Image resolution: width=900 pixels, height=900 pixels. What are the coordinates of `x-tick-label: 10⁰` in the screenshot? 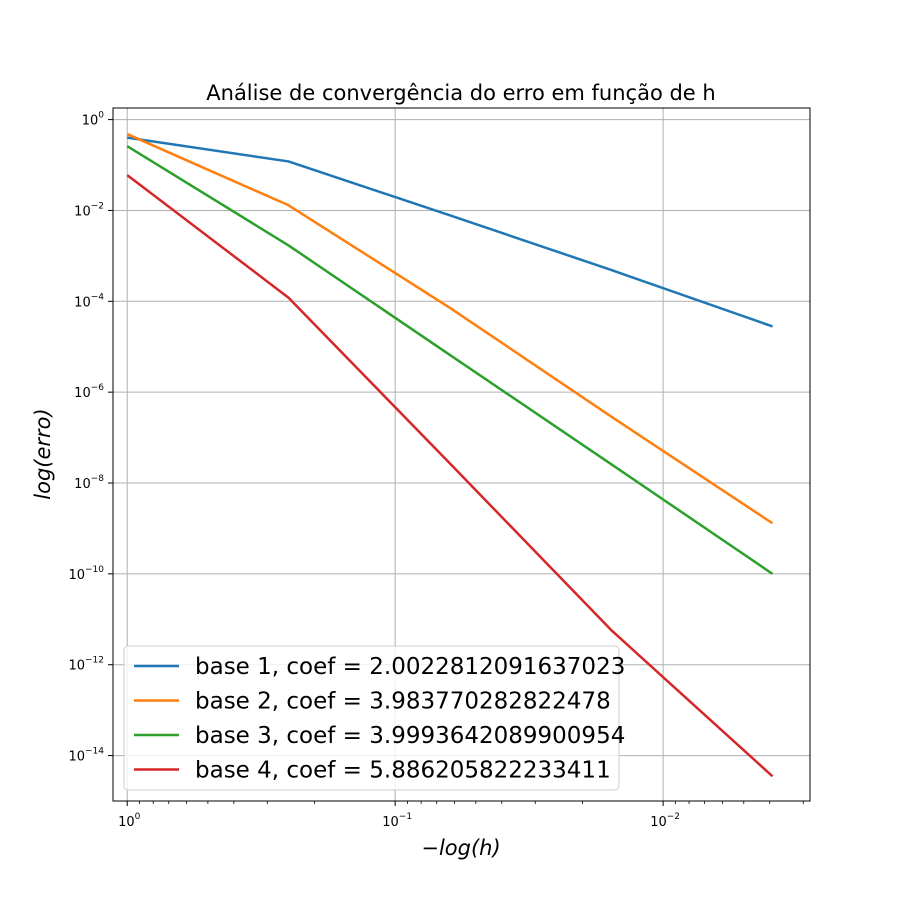 It's located at (129, 821).